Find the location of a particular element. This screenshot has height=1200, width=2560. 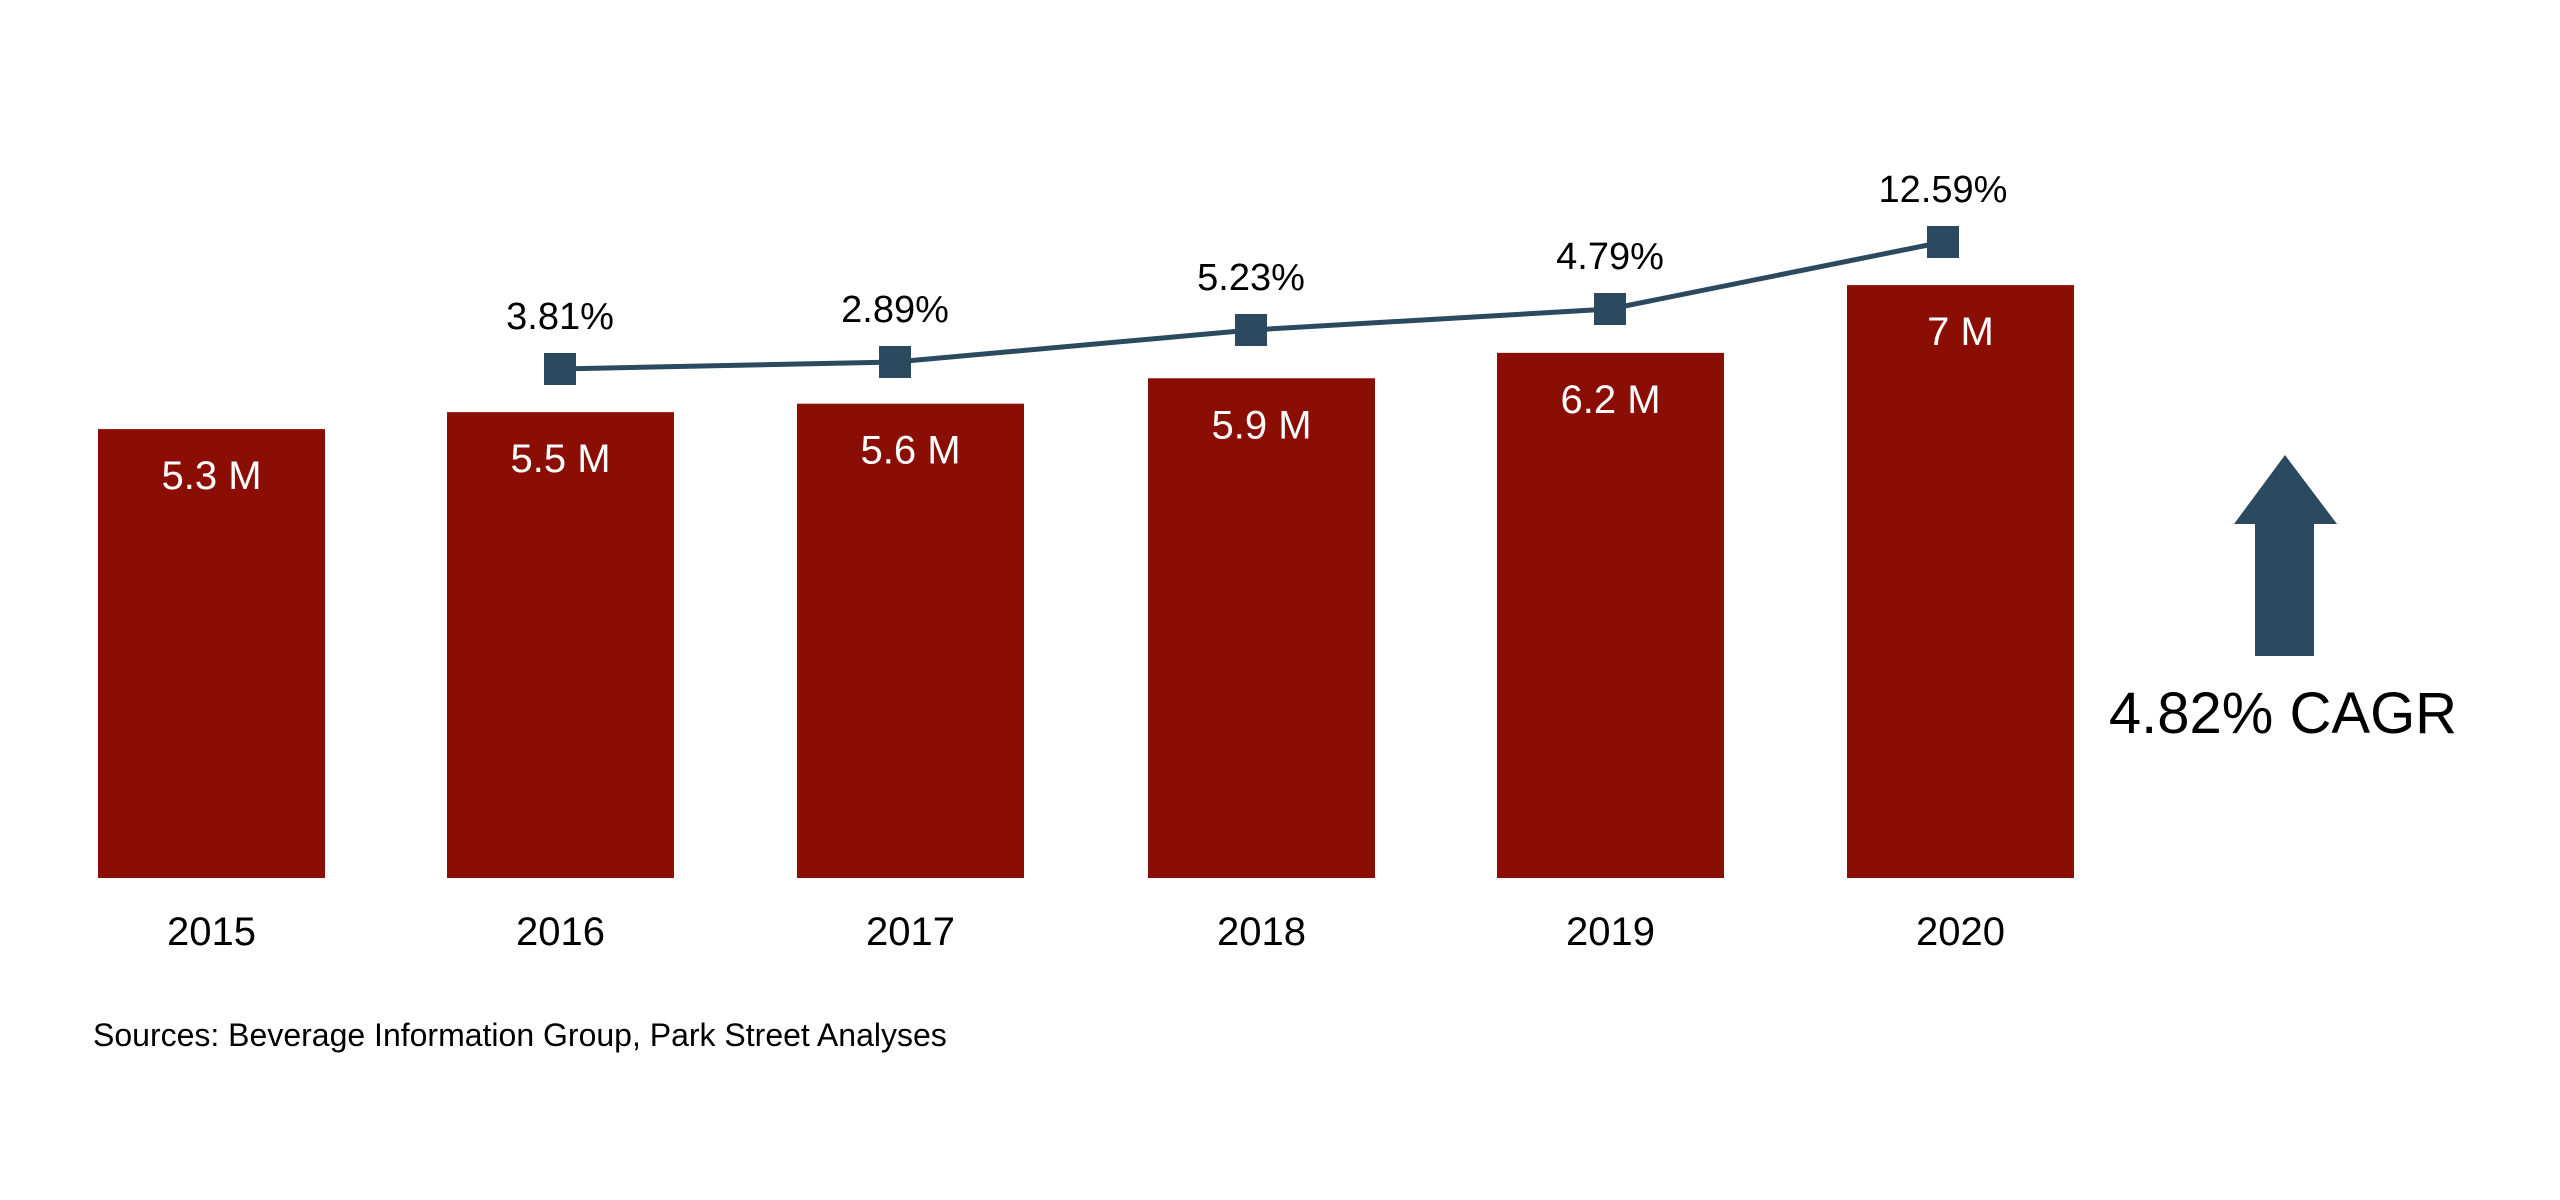

bar-2017 is located at coordinates (910, 640).